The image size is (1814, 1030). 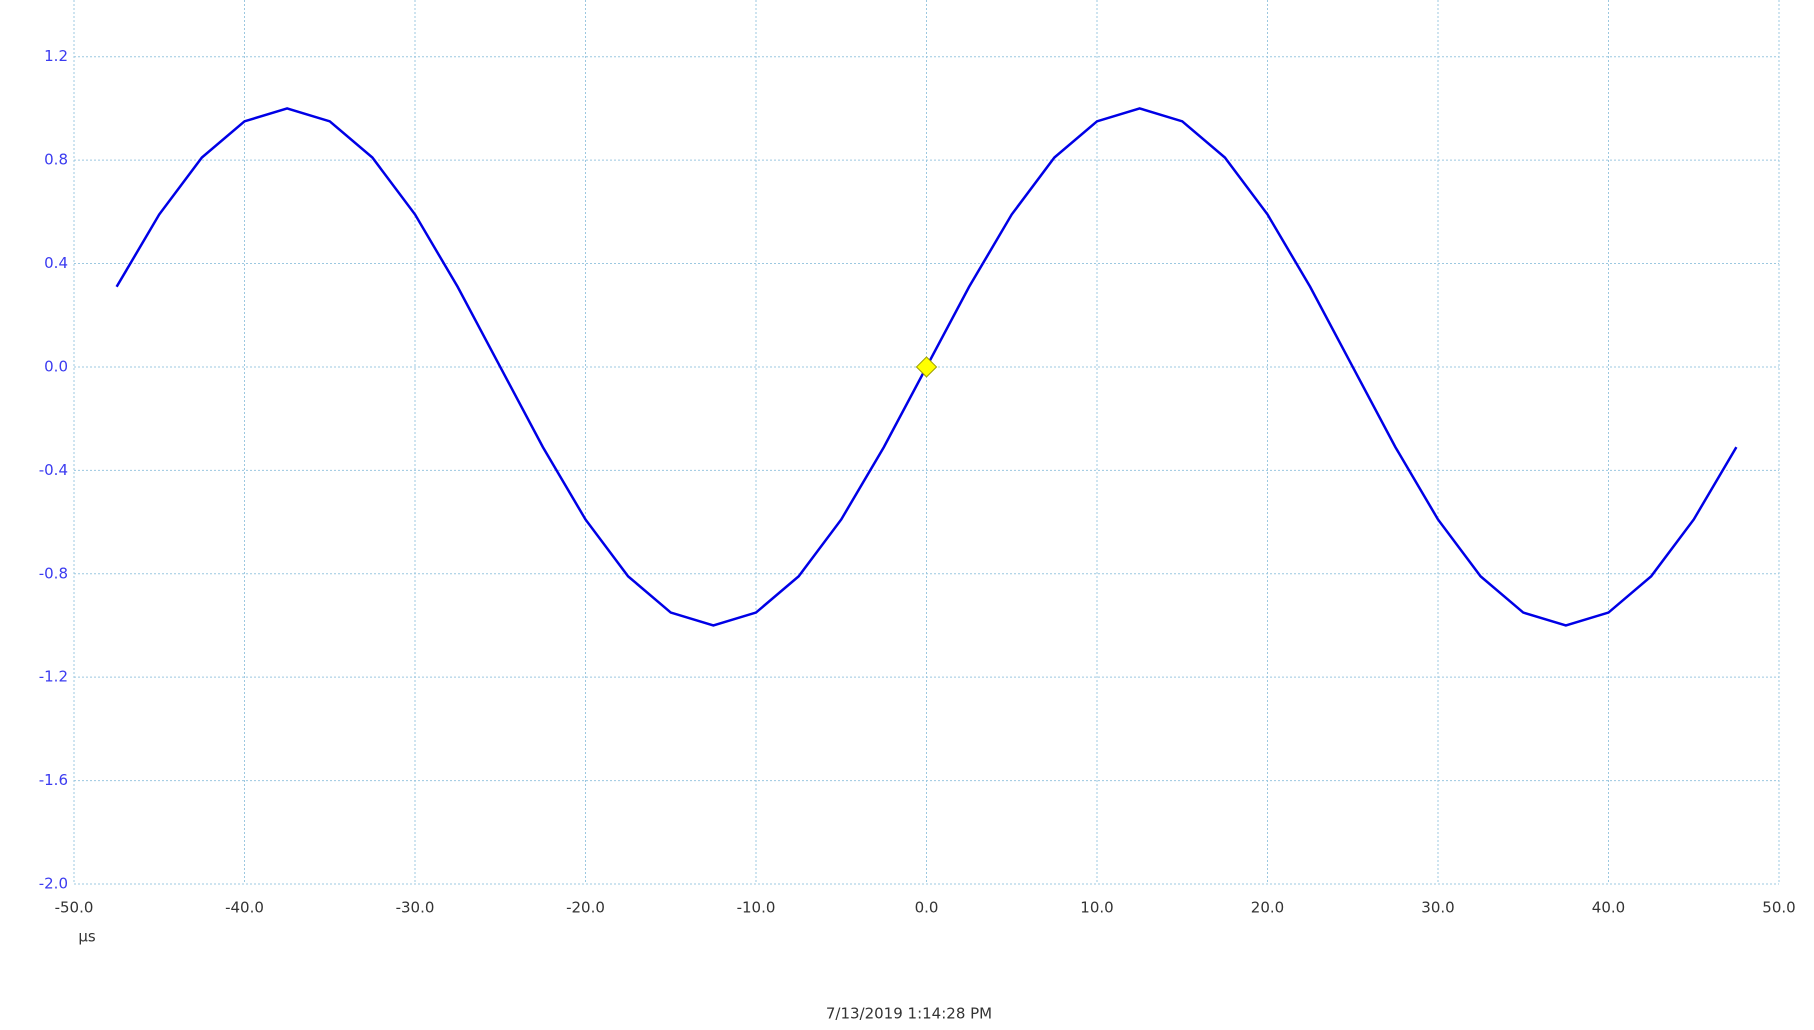 I want to click on y-tick-label: 0.8, so click(x=56, y=160).